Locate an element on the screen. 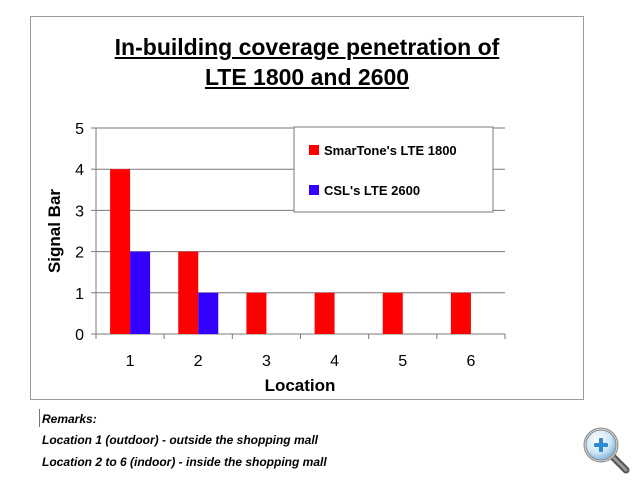  y-tick-label-3: 3 is located at coordinates (79, 211).